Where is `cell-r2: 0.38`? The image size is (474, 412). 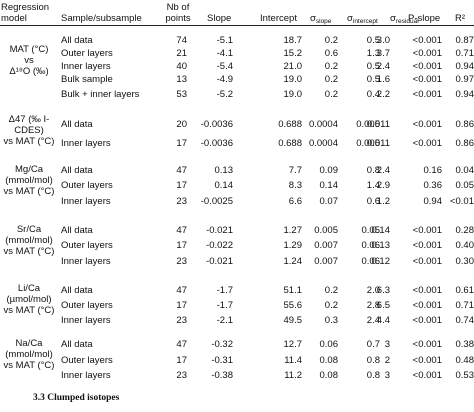
cell-r2: 0.38 is located at coordinates (464, 344).